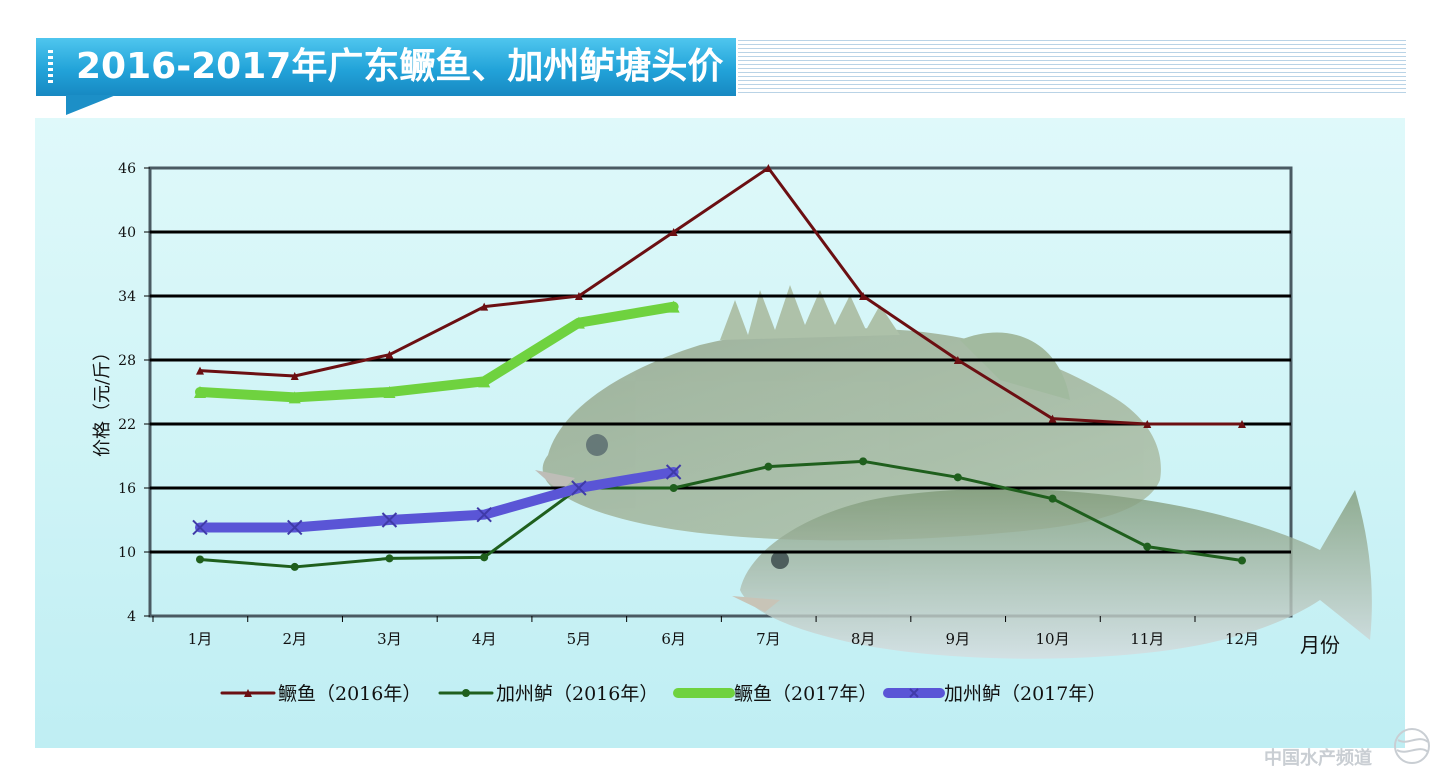  Describe the element at coordinates (134, 393) in the screenshot. I see `y-axis-ticks: 4 10 16 22 28 34 40 46` at that location.